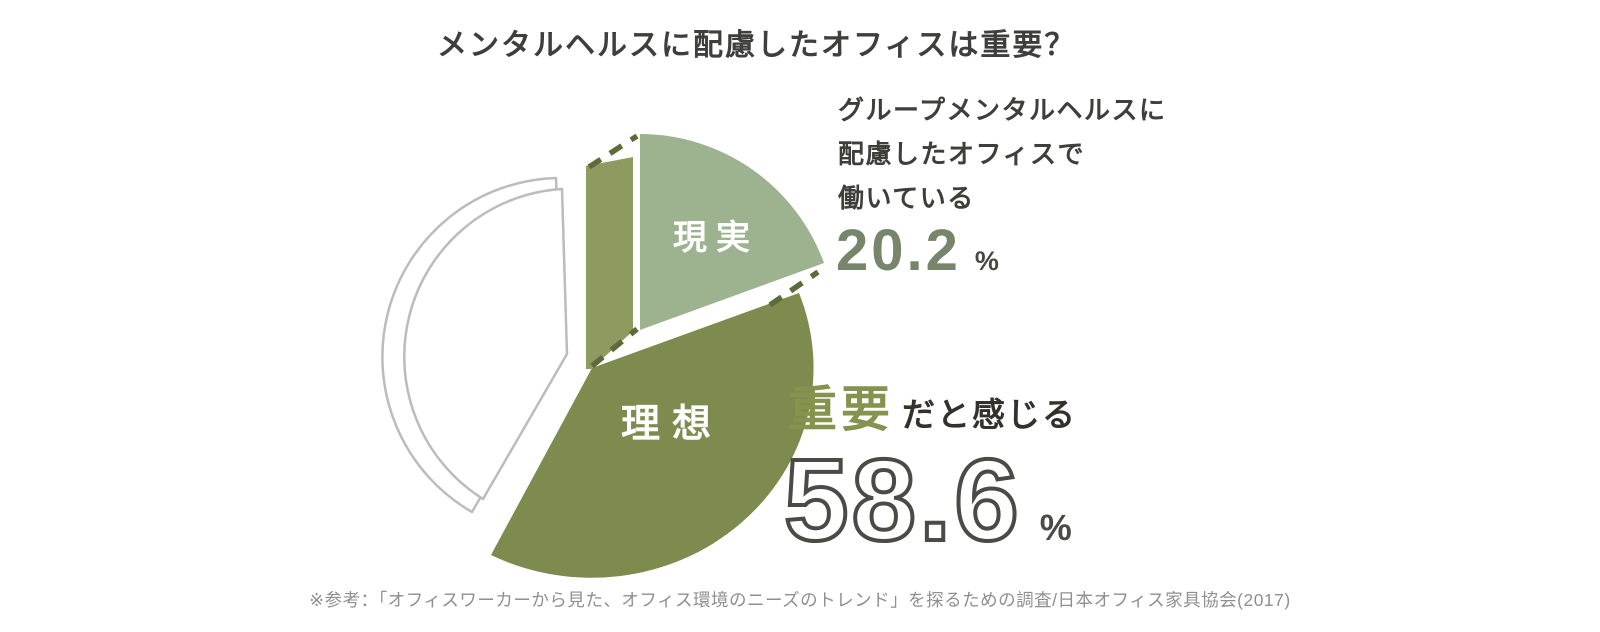 This screenshot has height=632, width=1600. What do you see at coordinates (794, 288) in the screenshot?
I see `dashed-guide-right` at bounding box center [794, 288].